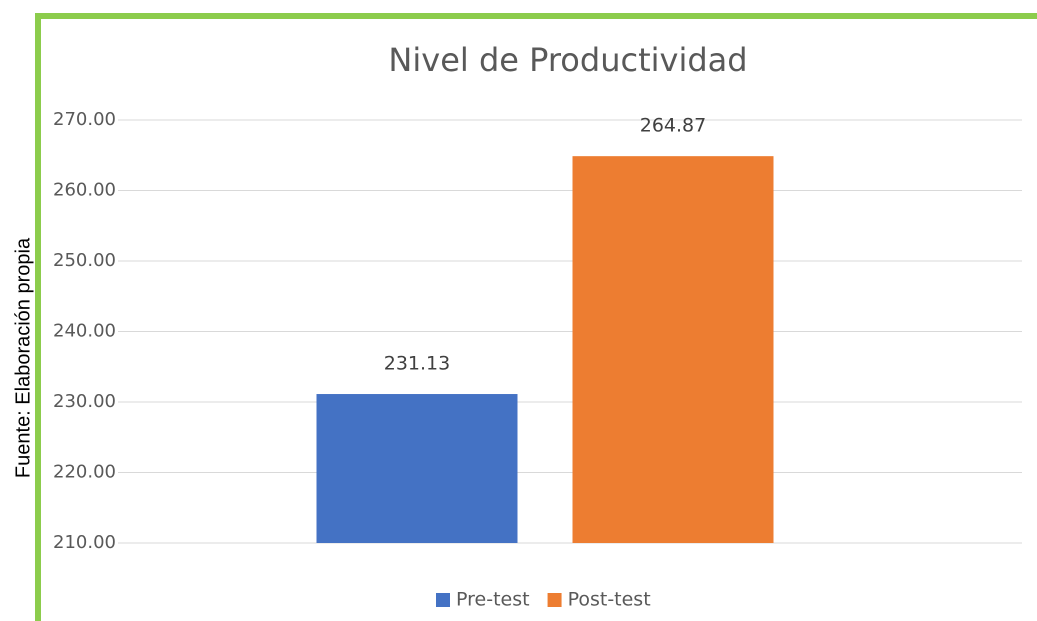  Describe the element at coordinates (84, 542) in the screenshot. I see `y-tick-label: 210.00` at that location.